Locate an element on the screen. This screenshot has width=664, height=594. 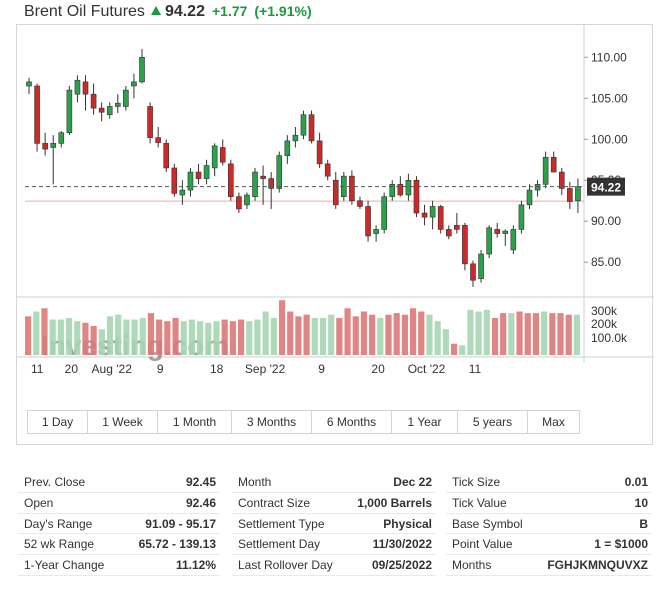
period-max-button: Max is located at coordinates (554, 422).